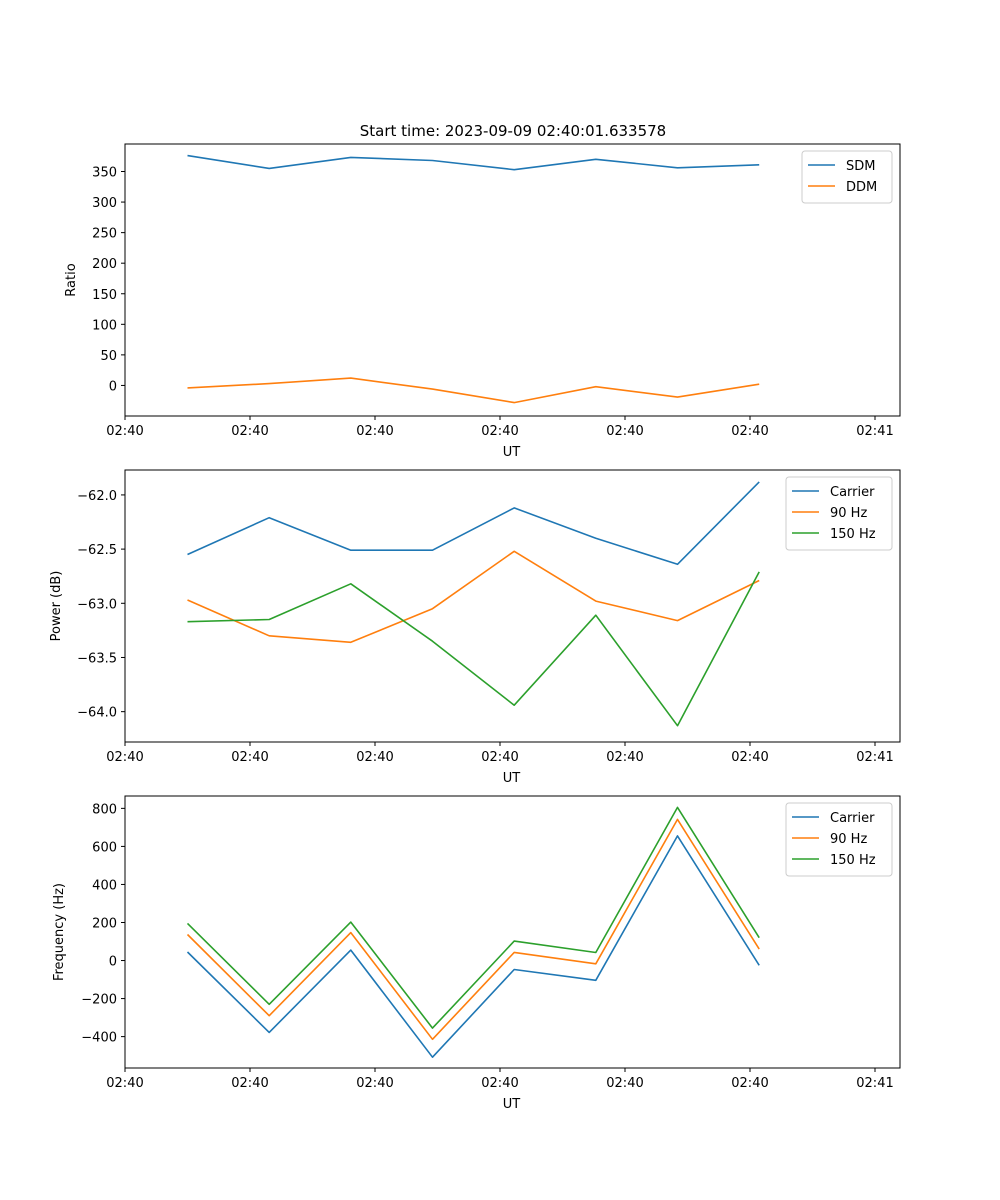 Image resolution: width=1000 pixels, height=1200 pixels. Describe the element at coordinates (71, 279) in the screenshot. I see `y-axis-label: Ratio` at that location.